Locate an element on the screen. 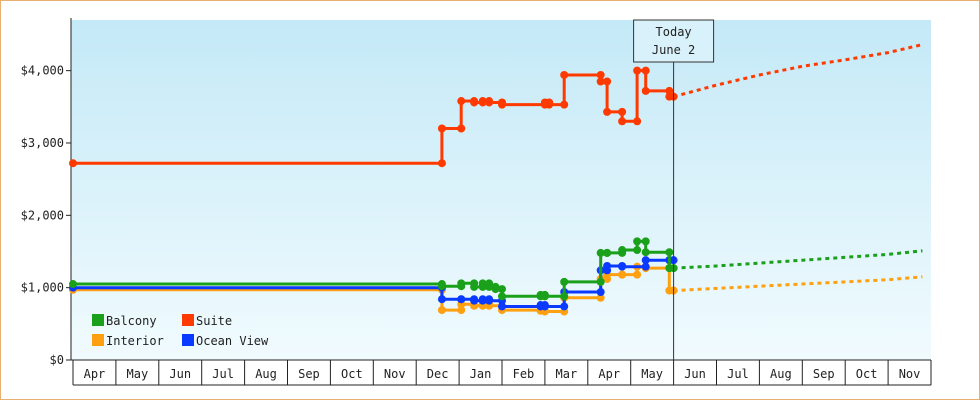  today-marker: Today June 2 is located at coordinates (674, 189).